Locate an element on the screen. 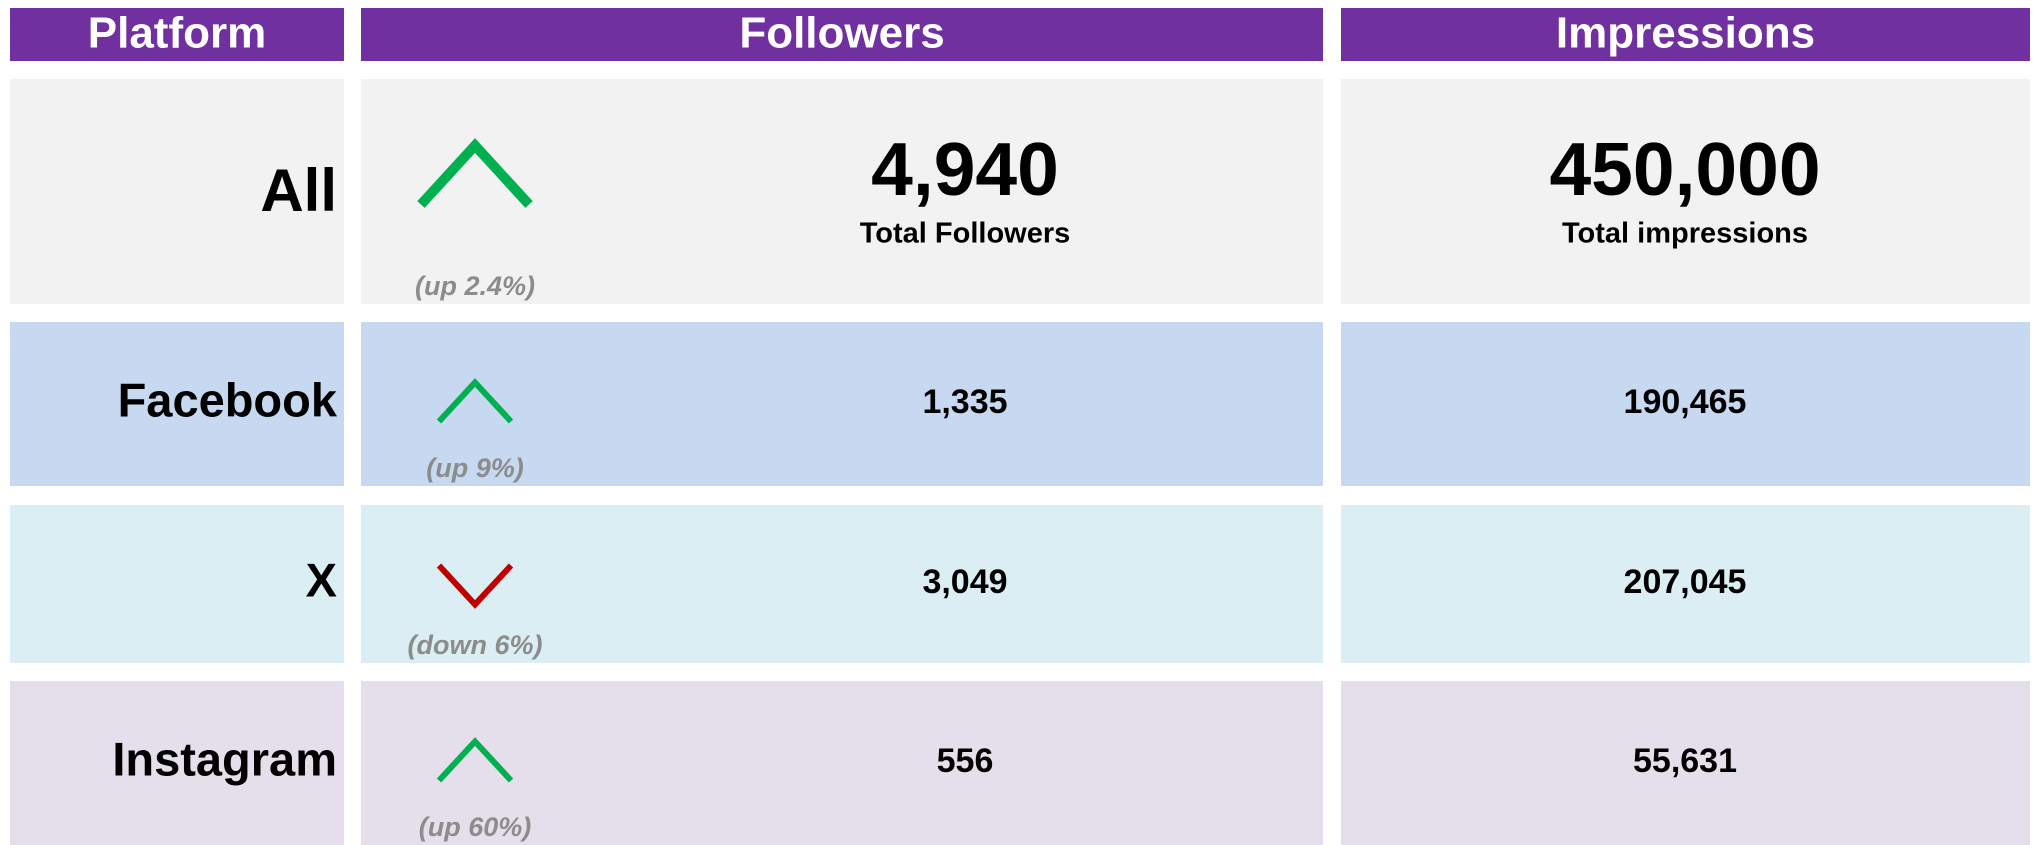 This screenshot has height=845, width=2034. impressions-value: 55,631 is located at coordinates (1685, 761).